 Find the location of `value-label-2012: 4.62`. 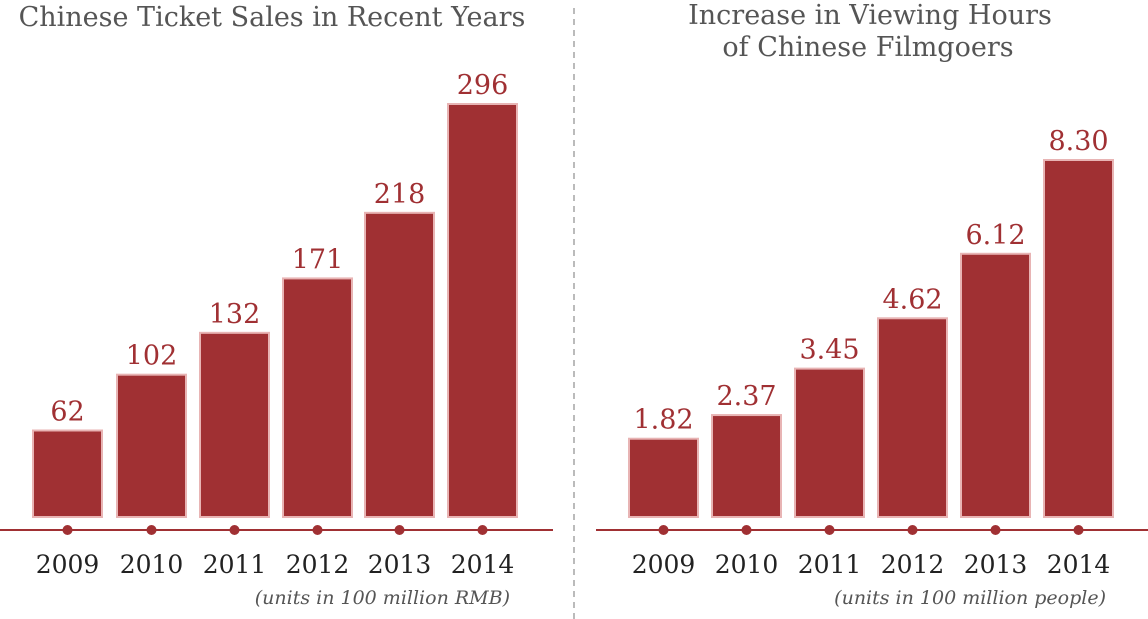

value-label-2012: 4.62 is located at coordinates (912, 299).